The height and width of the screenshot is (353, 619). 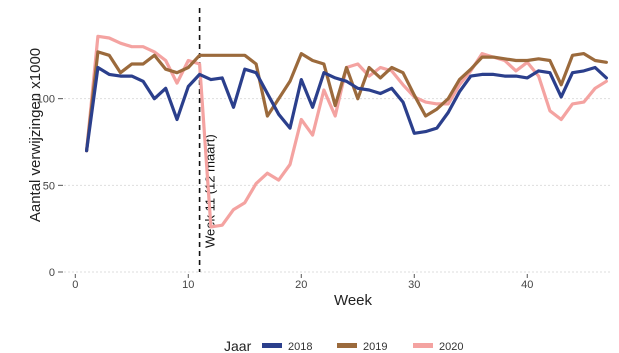 I want to click on legend-label-2019: 2019, so click(x=375, y=347).